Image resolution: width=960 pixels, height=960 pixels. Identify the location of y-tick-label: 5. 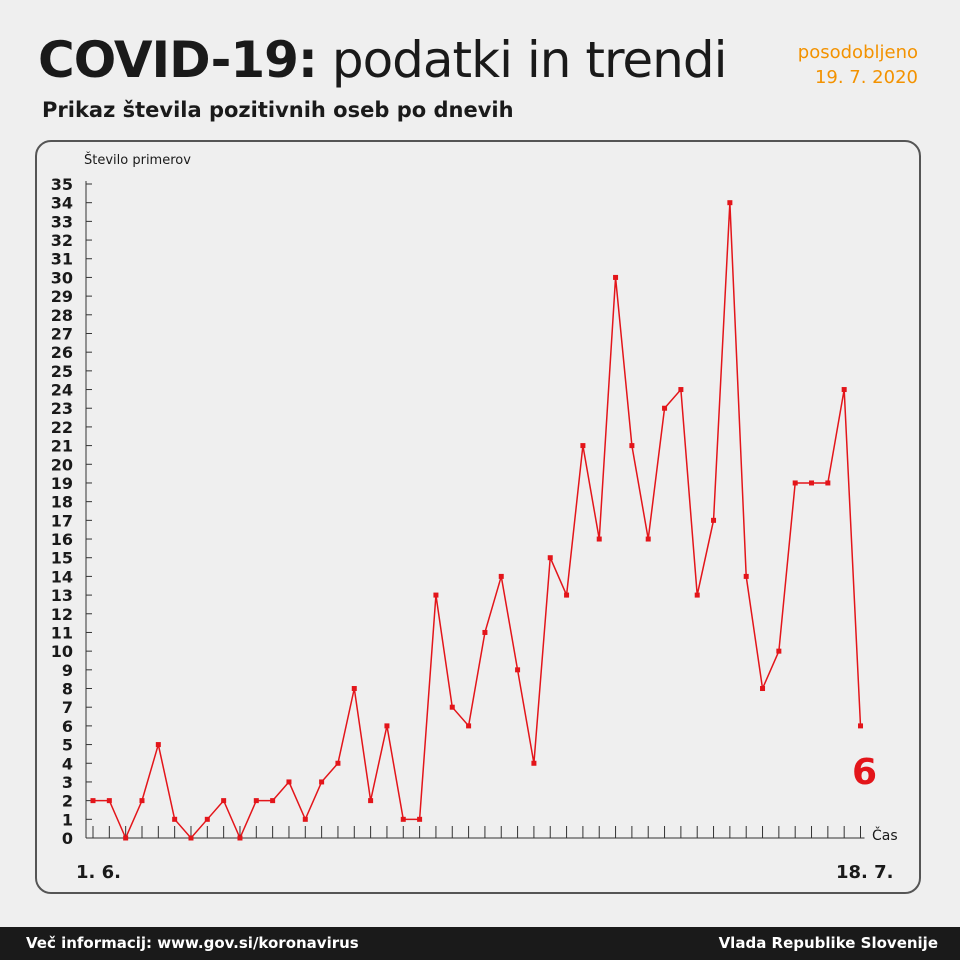
(67, 745).